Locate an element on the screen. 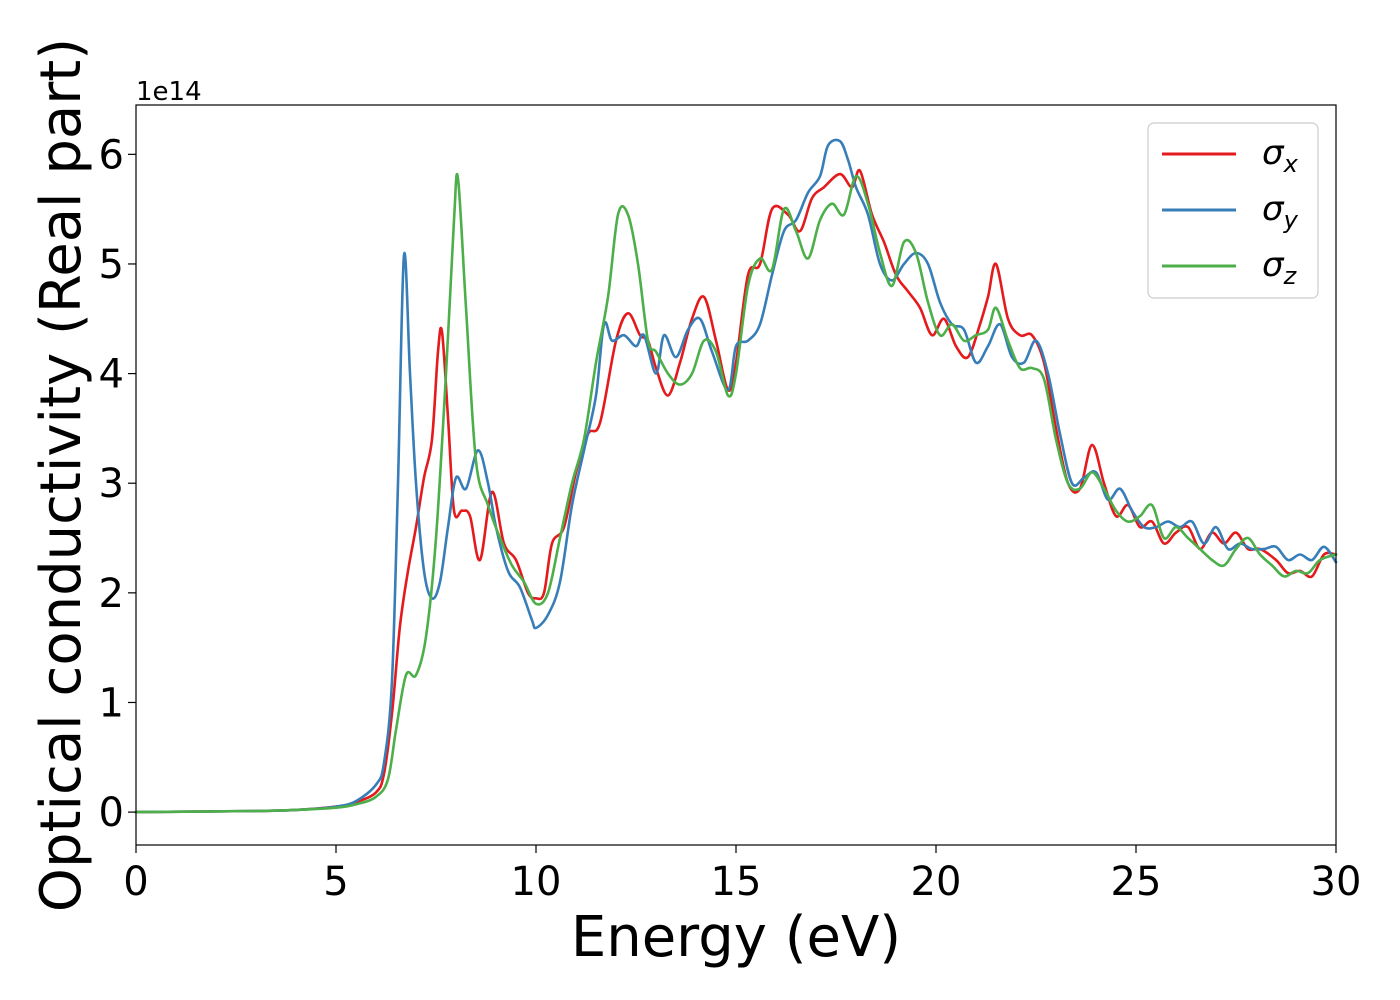 Image resolution: width=1400 pixels, height=1000 pixels. y-tick-label: 0 is located at coordinates (111, 813).